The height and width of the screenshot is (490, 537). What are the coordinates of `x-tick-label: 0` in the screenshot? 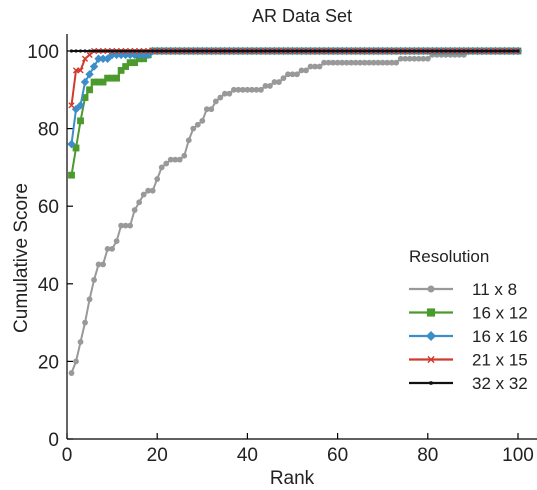 It's located at (67, 455).